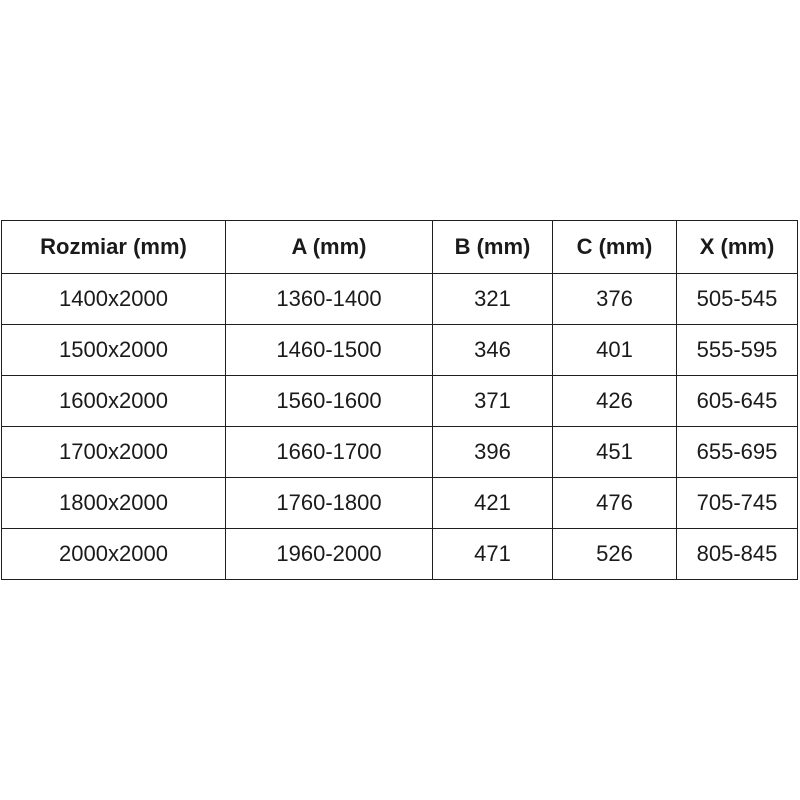 The height and width of the screenshot is (800, 800). Describe the element at coordinates (113, 247) in the screenshot. I see `column-header-rozmiar: Rozmiar (mm)` at that location.